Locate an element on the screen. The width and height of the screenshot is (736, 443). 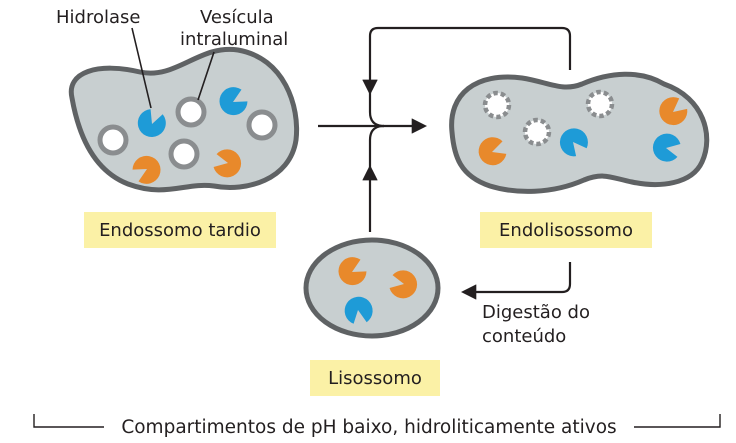
lysosome-tag: Lisossomo is located at coordinates (375, 378).